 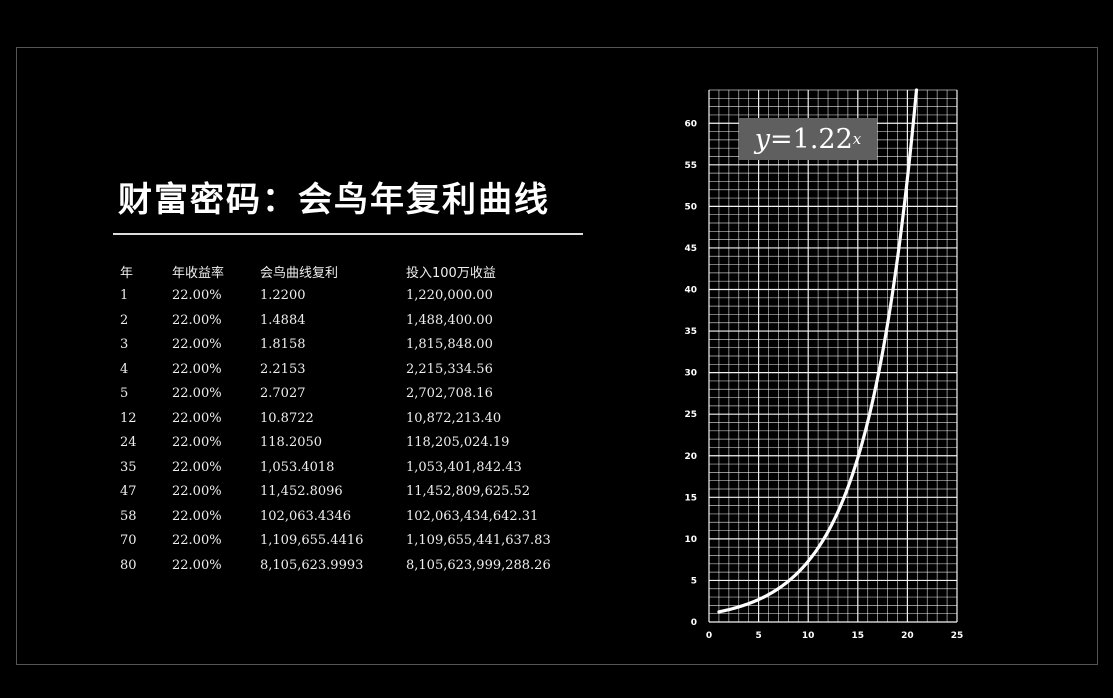 What do you see at coordinates (128, 467) in the screenshot?
I see `cell-year: 35` at bounding box center [128, 467].